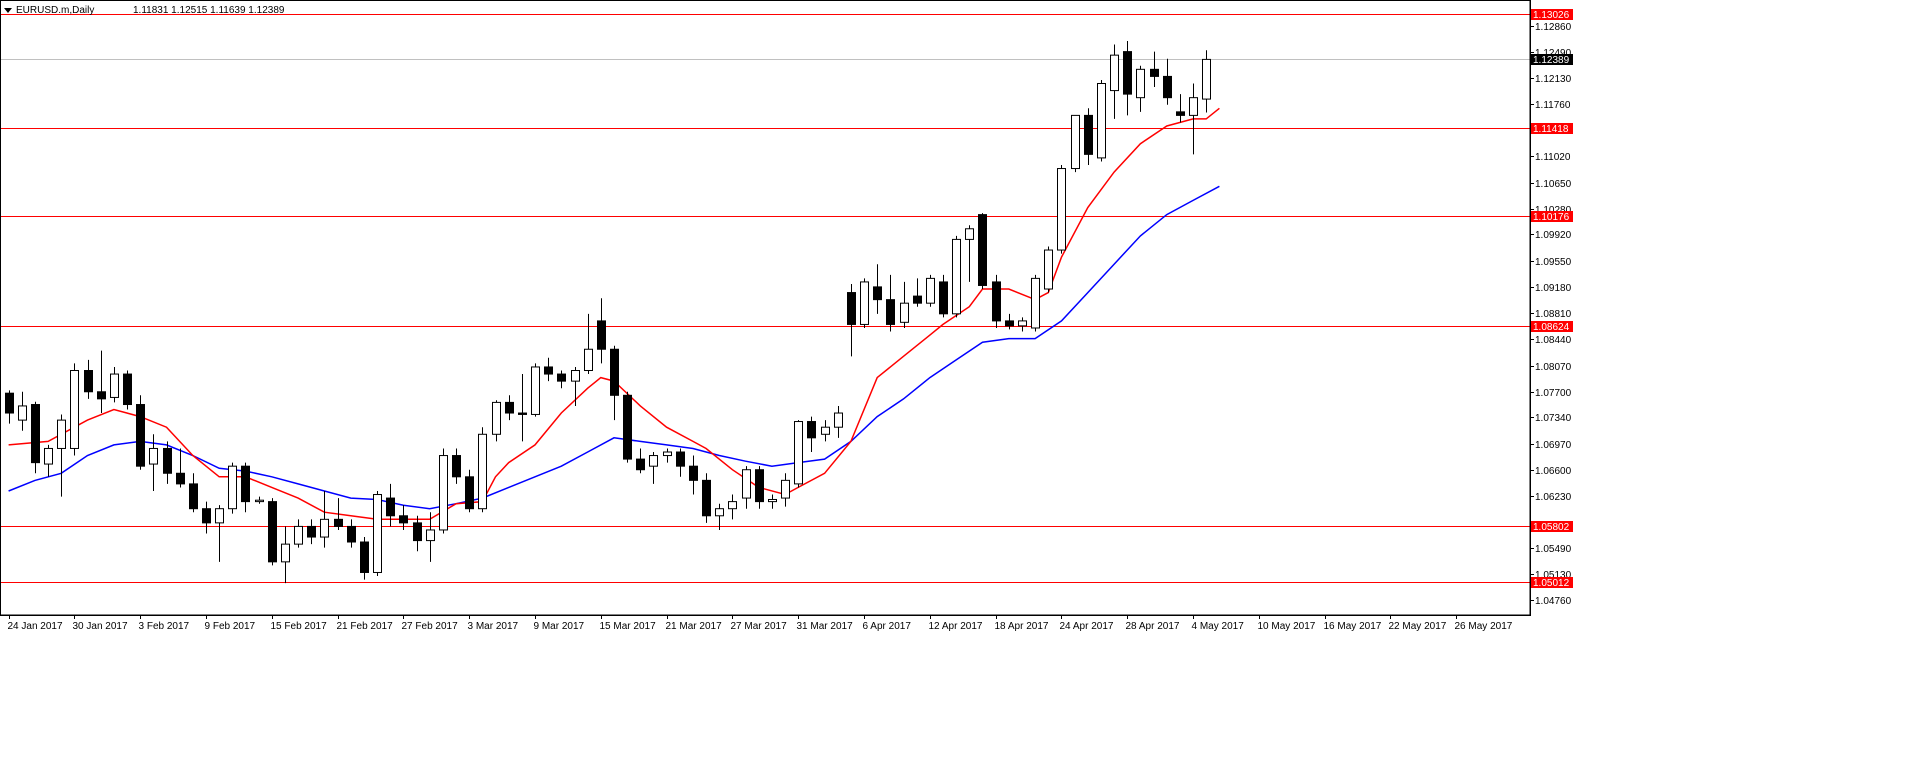 The height and width of the screenshot is (772, 1907). What do you see at coordinates (1553, 367) in the screenshot?
I see `price-tick-label: 1.08070` at bounding box center [1553, 367].